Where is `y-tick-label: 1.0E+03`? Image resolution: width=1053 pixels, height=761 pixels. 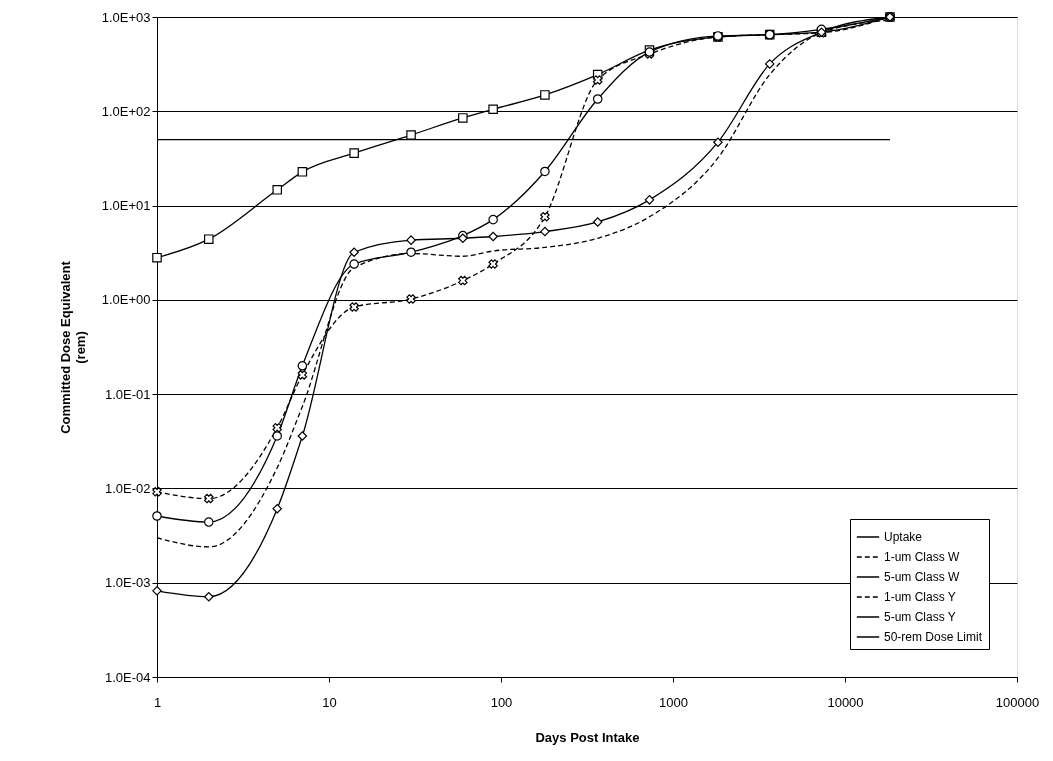
y-tick-label: 1.0E+03 is located at coordinates (126, 17).